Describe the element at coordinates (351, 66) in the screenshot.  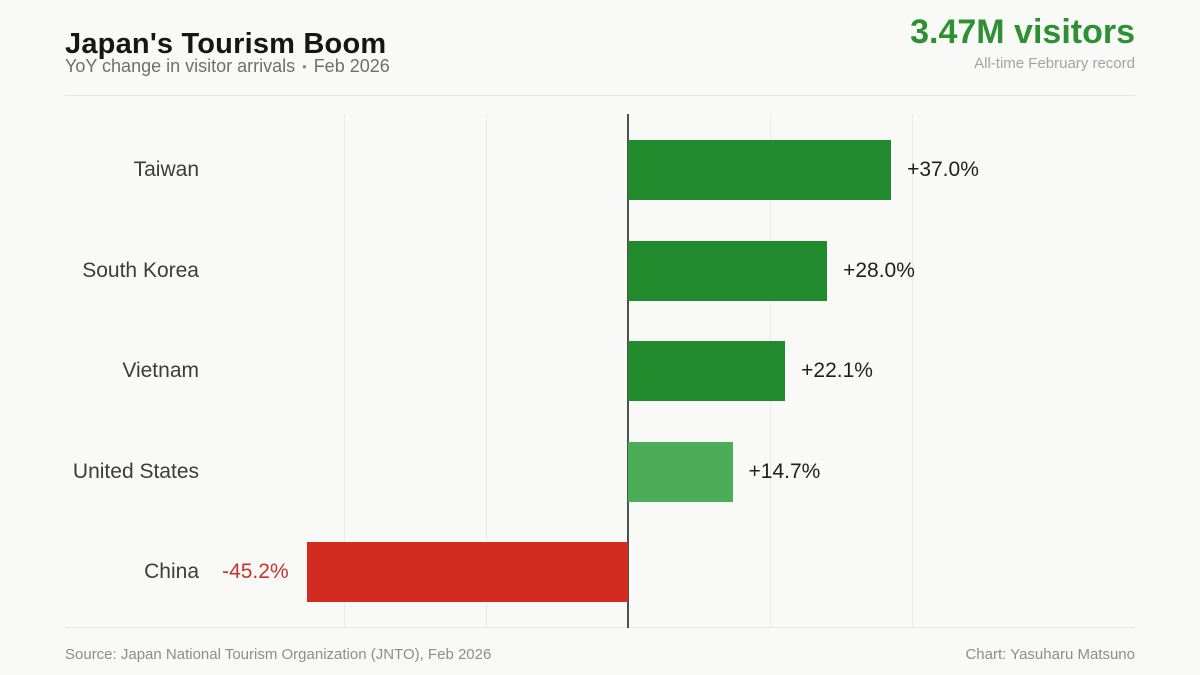
I see `subtitle-period: Feb 2026` at that location.